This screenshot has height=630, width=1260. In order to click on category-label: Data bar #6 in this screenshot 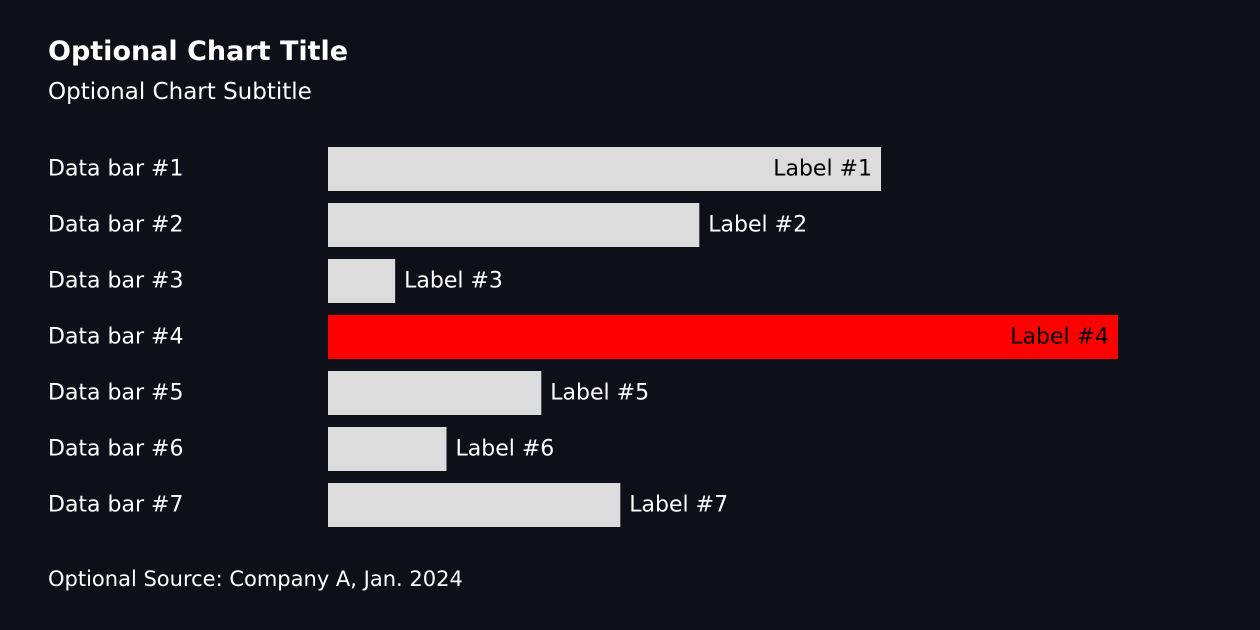, I will do `click(115, 449)`.